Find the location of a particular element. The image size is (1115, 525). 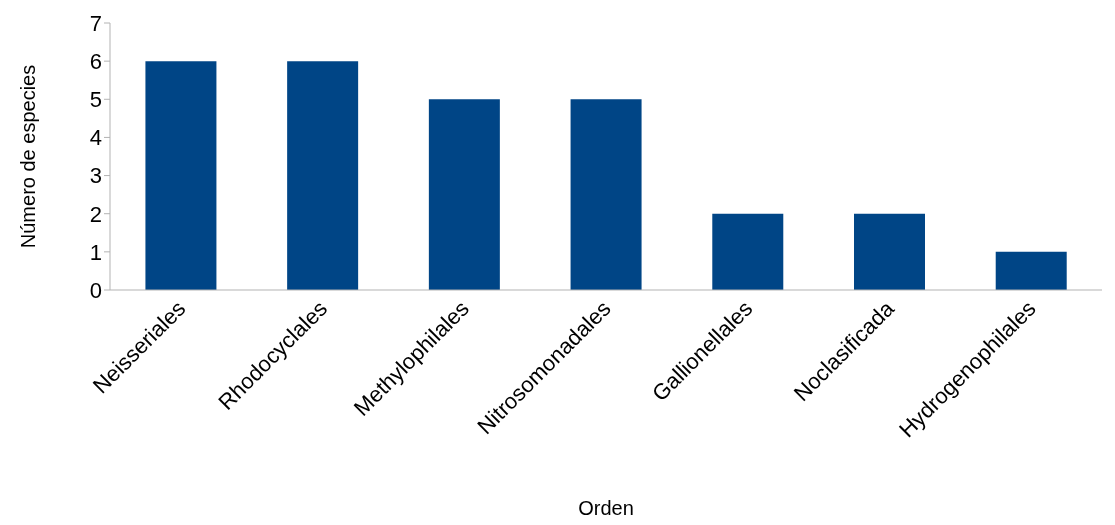

y-tick-label: 3 is located at coordinates (95, 176).